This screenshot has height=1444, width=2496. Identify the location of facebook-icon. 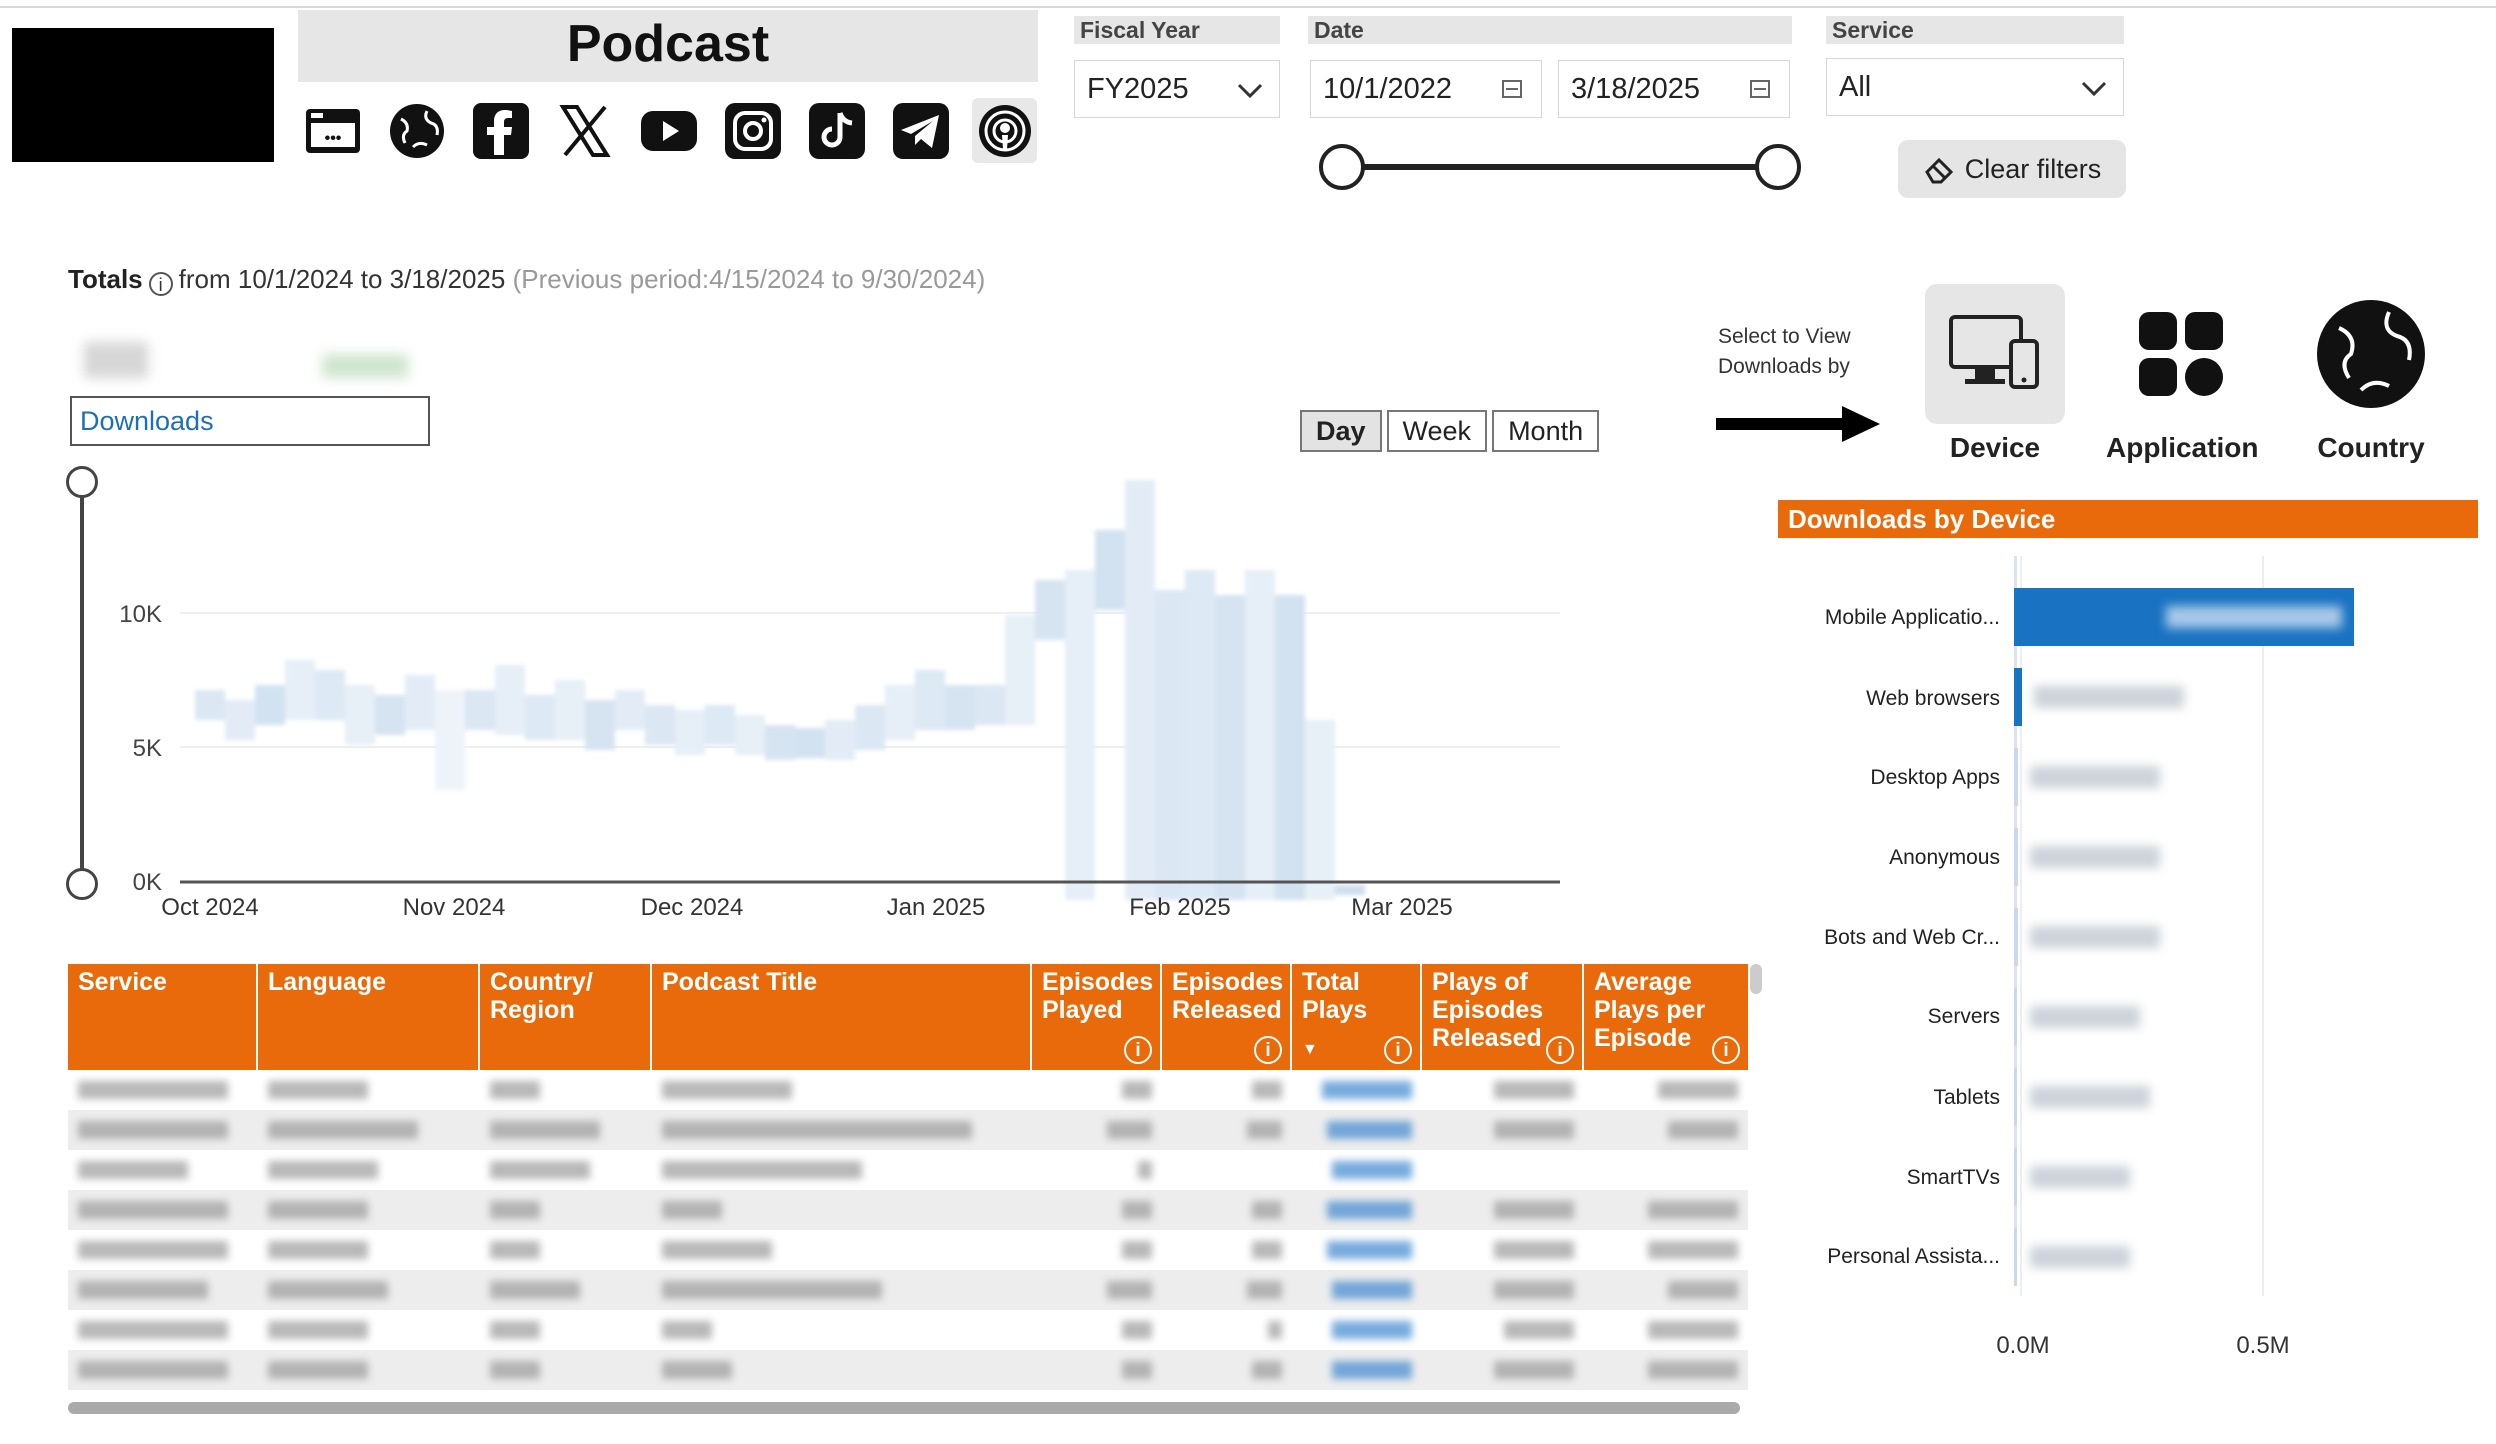
(500, 130).